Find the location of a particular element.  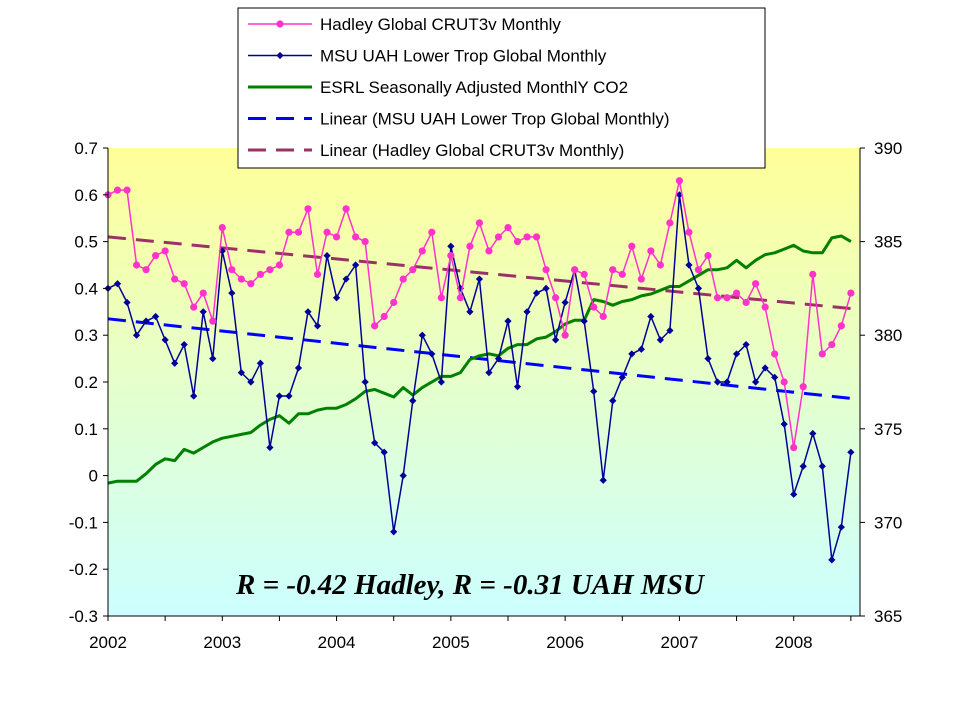

right-tick-label: 380 is located at coordinates (888, 335).